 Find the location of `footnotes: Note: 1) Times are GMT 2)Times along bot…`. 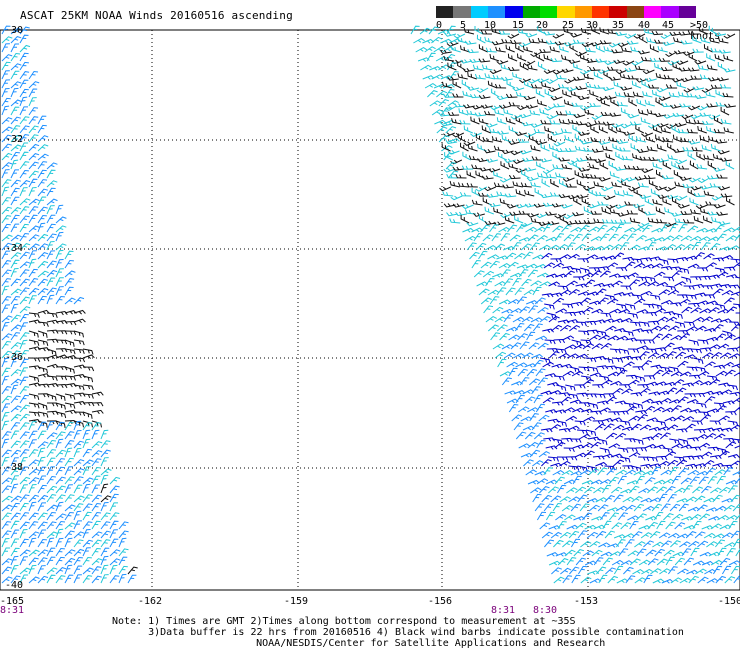

footnotes: Note: 1) Times are GMT 2)Times along bot… is located at coordinates (398, 632).